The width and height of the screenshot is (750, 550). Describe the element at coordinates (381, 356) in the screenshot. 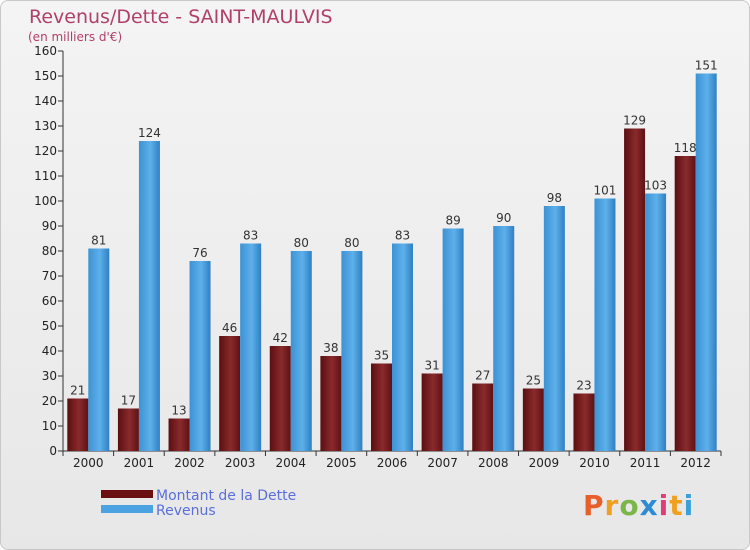

I see `data-label: 35` at that location.